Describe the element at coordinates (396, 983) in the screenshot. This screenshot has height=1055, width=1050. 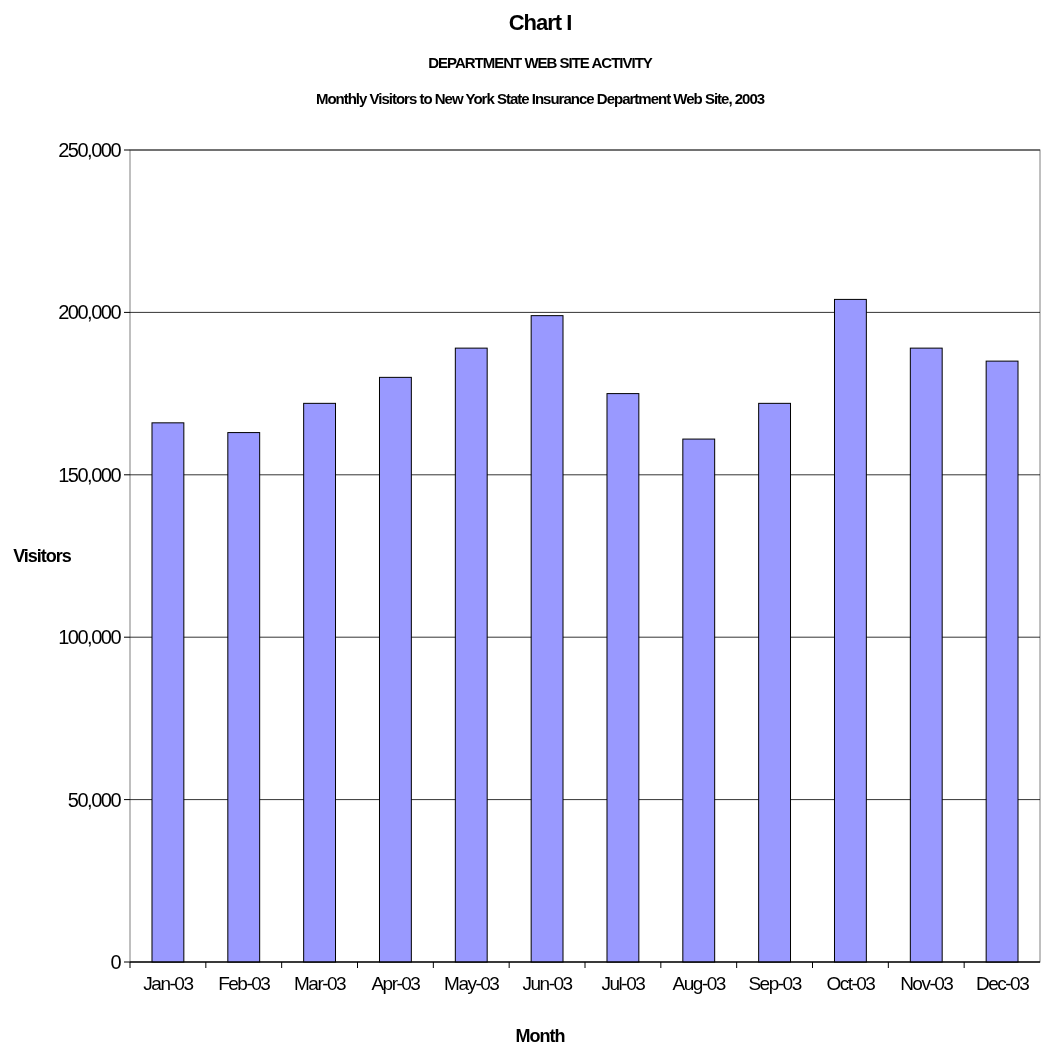
I see `x-tick-label: Apr-03` at that location.